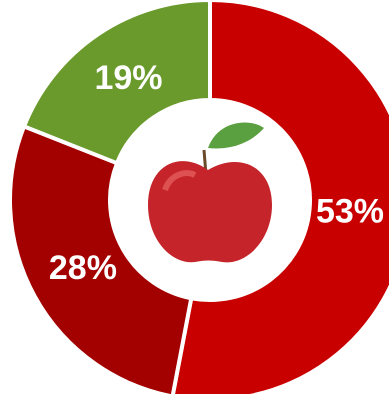 This screenshot has height=394, width=389. Describe the element at coordinates (350, 212) in the screenshot. I see `value-label: 53%` at that location.